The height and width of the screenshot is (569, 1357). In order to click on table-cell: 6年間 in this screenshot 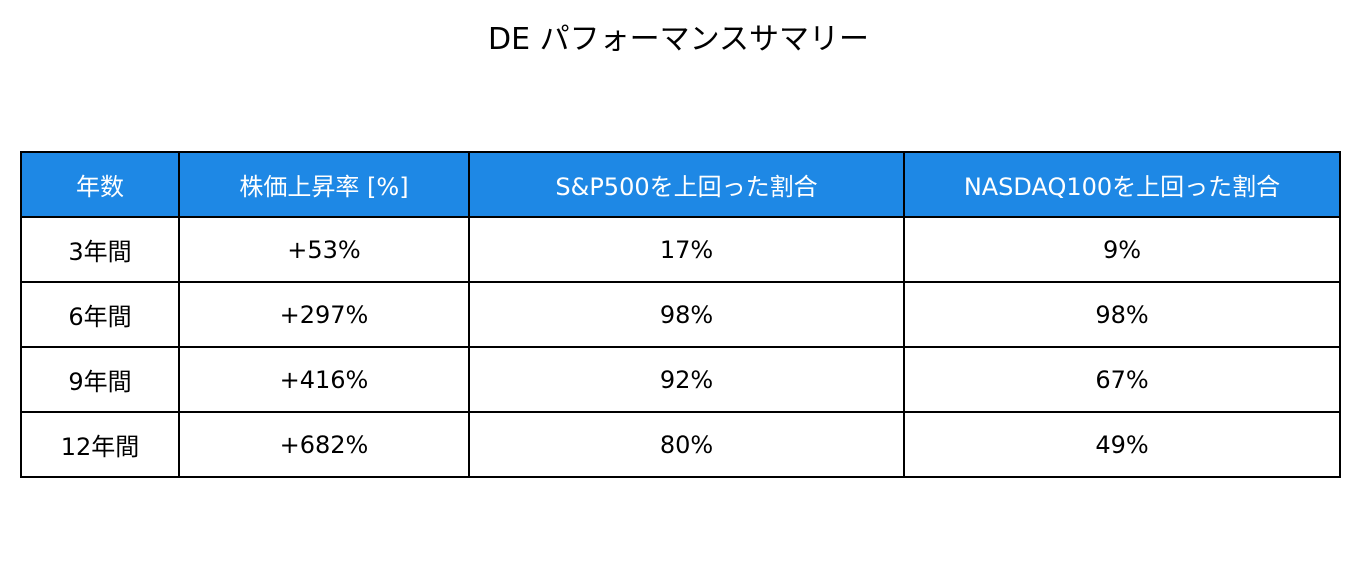, I will do `click(100, 314)`.